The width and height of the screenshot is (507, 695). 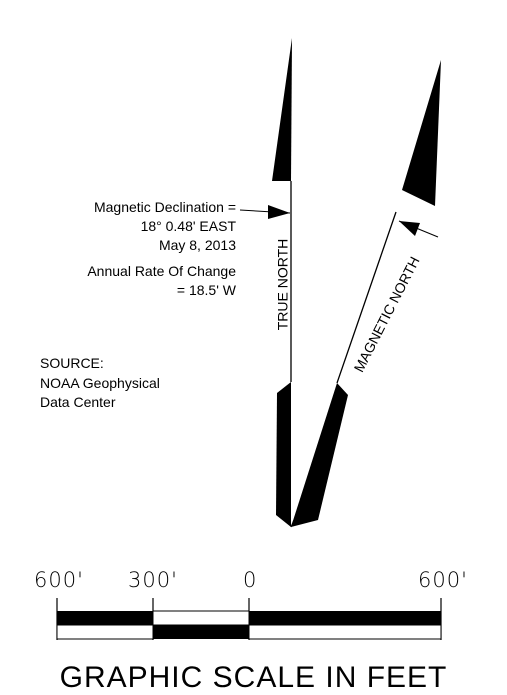 What do you see at coordinates (105, 618) in the screenshot?
I see `scale-segment-a-top` at bounding box center [105, 618].